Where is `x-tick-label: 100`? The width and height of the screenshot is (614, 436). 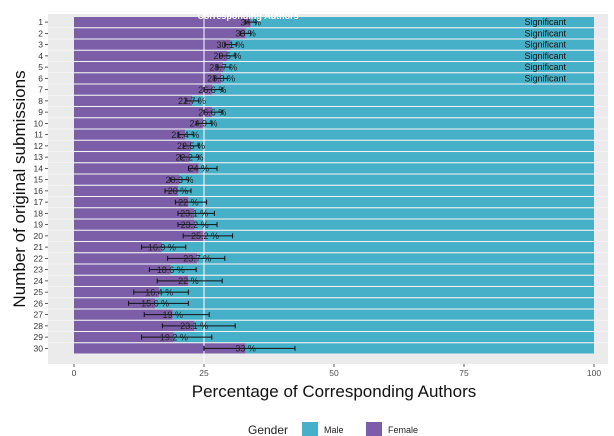
x-tick-label: 100 is located at coordinates (594, 373).